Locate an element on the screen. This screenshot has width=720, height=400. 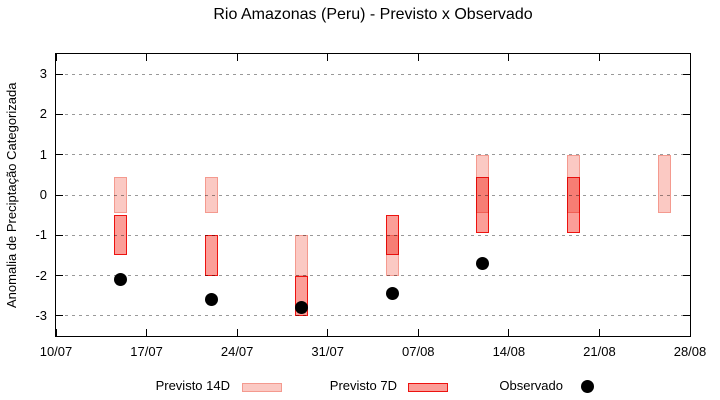
x-tick-label: 10/07 is located at coordinates (56, 351).